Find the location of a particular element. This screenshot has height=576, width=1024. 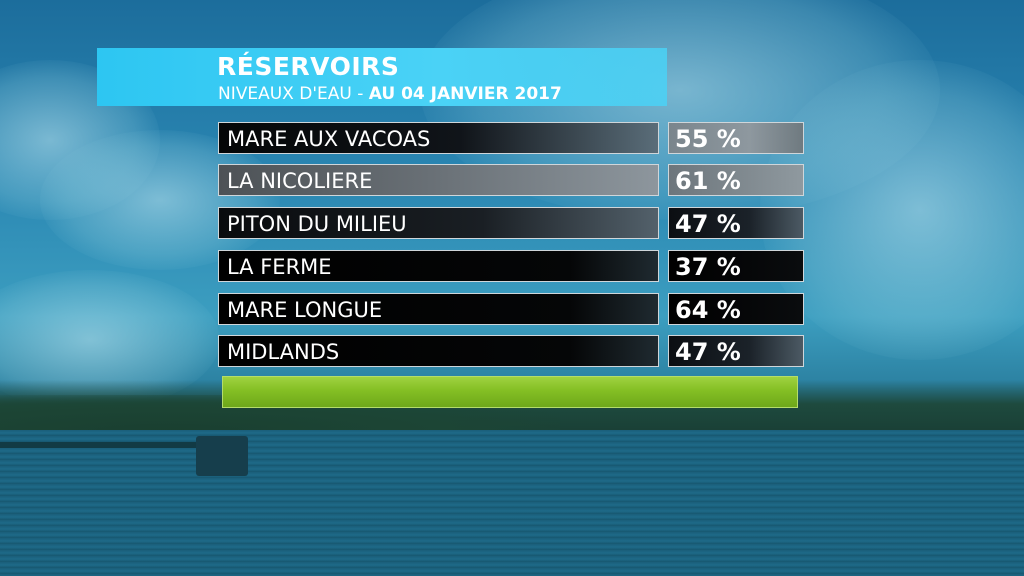

reservoir-name: LA NICOLIERE is located at coordinates (438, 180).